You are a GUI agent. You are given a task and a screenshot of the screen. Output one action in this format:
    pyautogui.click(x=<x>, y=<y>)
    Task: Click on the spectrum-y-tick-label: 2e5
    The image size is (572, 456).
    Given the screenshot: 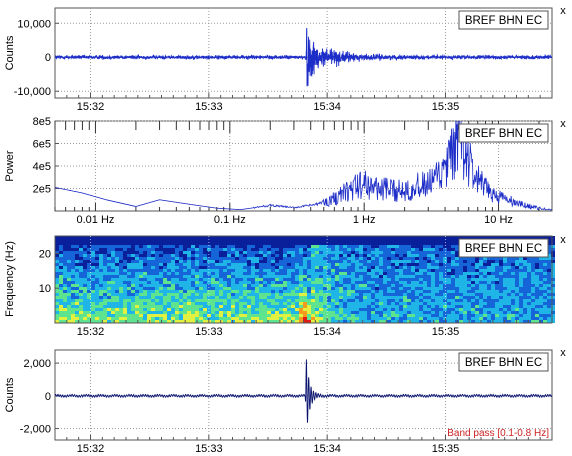 What is the action you would take?
    pyautogui.click(x=42, y=190)
    